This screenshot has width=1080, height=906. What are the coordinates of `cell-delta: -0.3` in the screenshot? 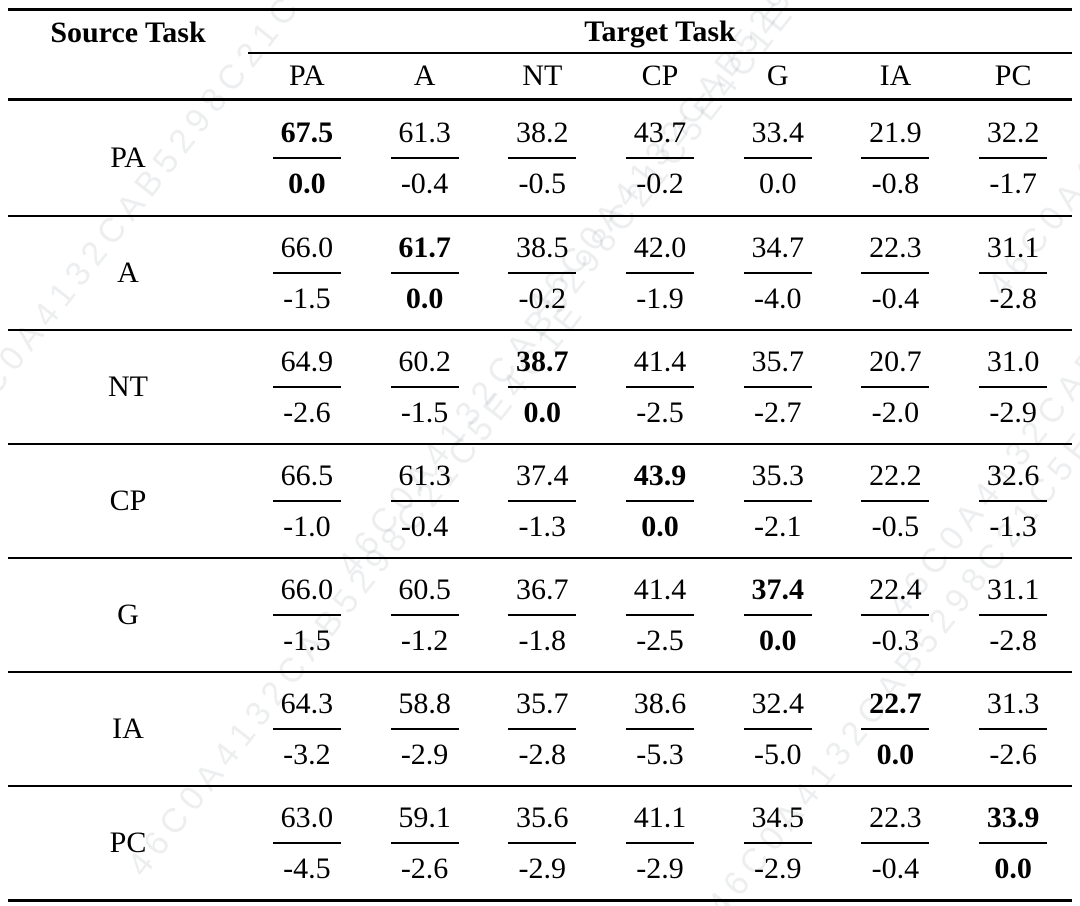 It's located at (895, 640).